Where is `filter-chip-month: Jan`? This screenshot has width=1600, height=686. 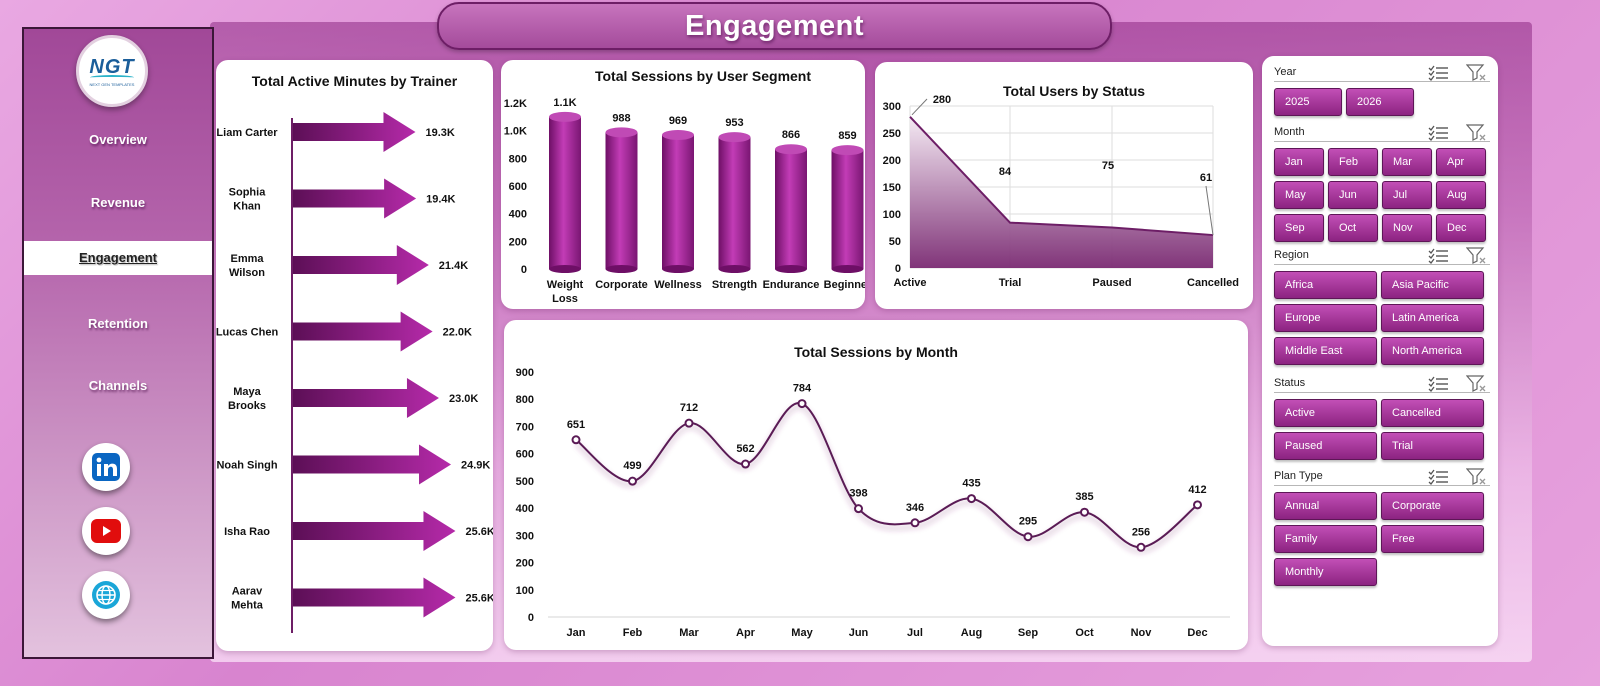
filter-chip-month: Jan is located at coordinates (1299, 162).